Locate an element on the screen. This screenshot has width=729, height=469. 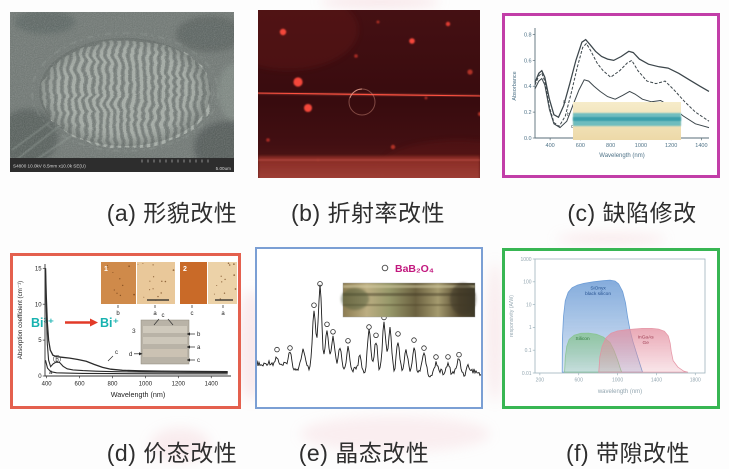
inset-1-sub-a: a is located at coordinates (155, 314).